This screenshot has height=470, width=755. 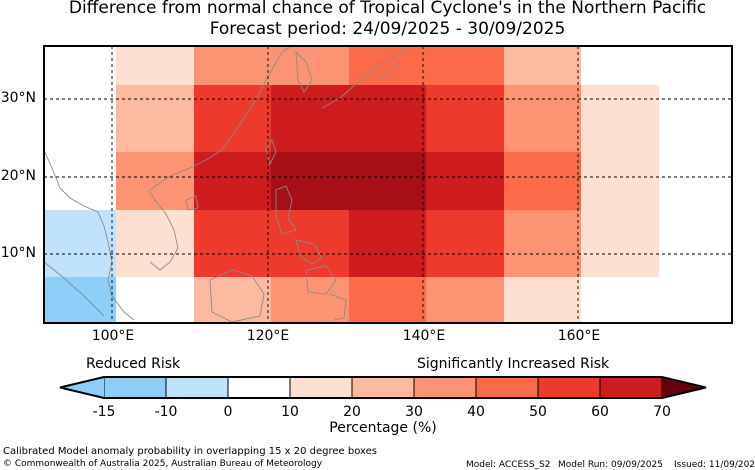 I want to click on colorbar, so click(x=383, y=387).